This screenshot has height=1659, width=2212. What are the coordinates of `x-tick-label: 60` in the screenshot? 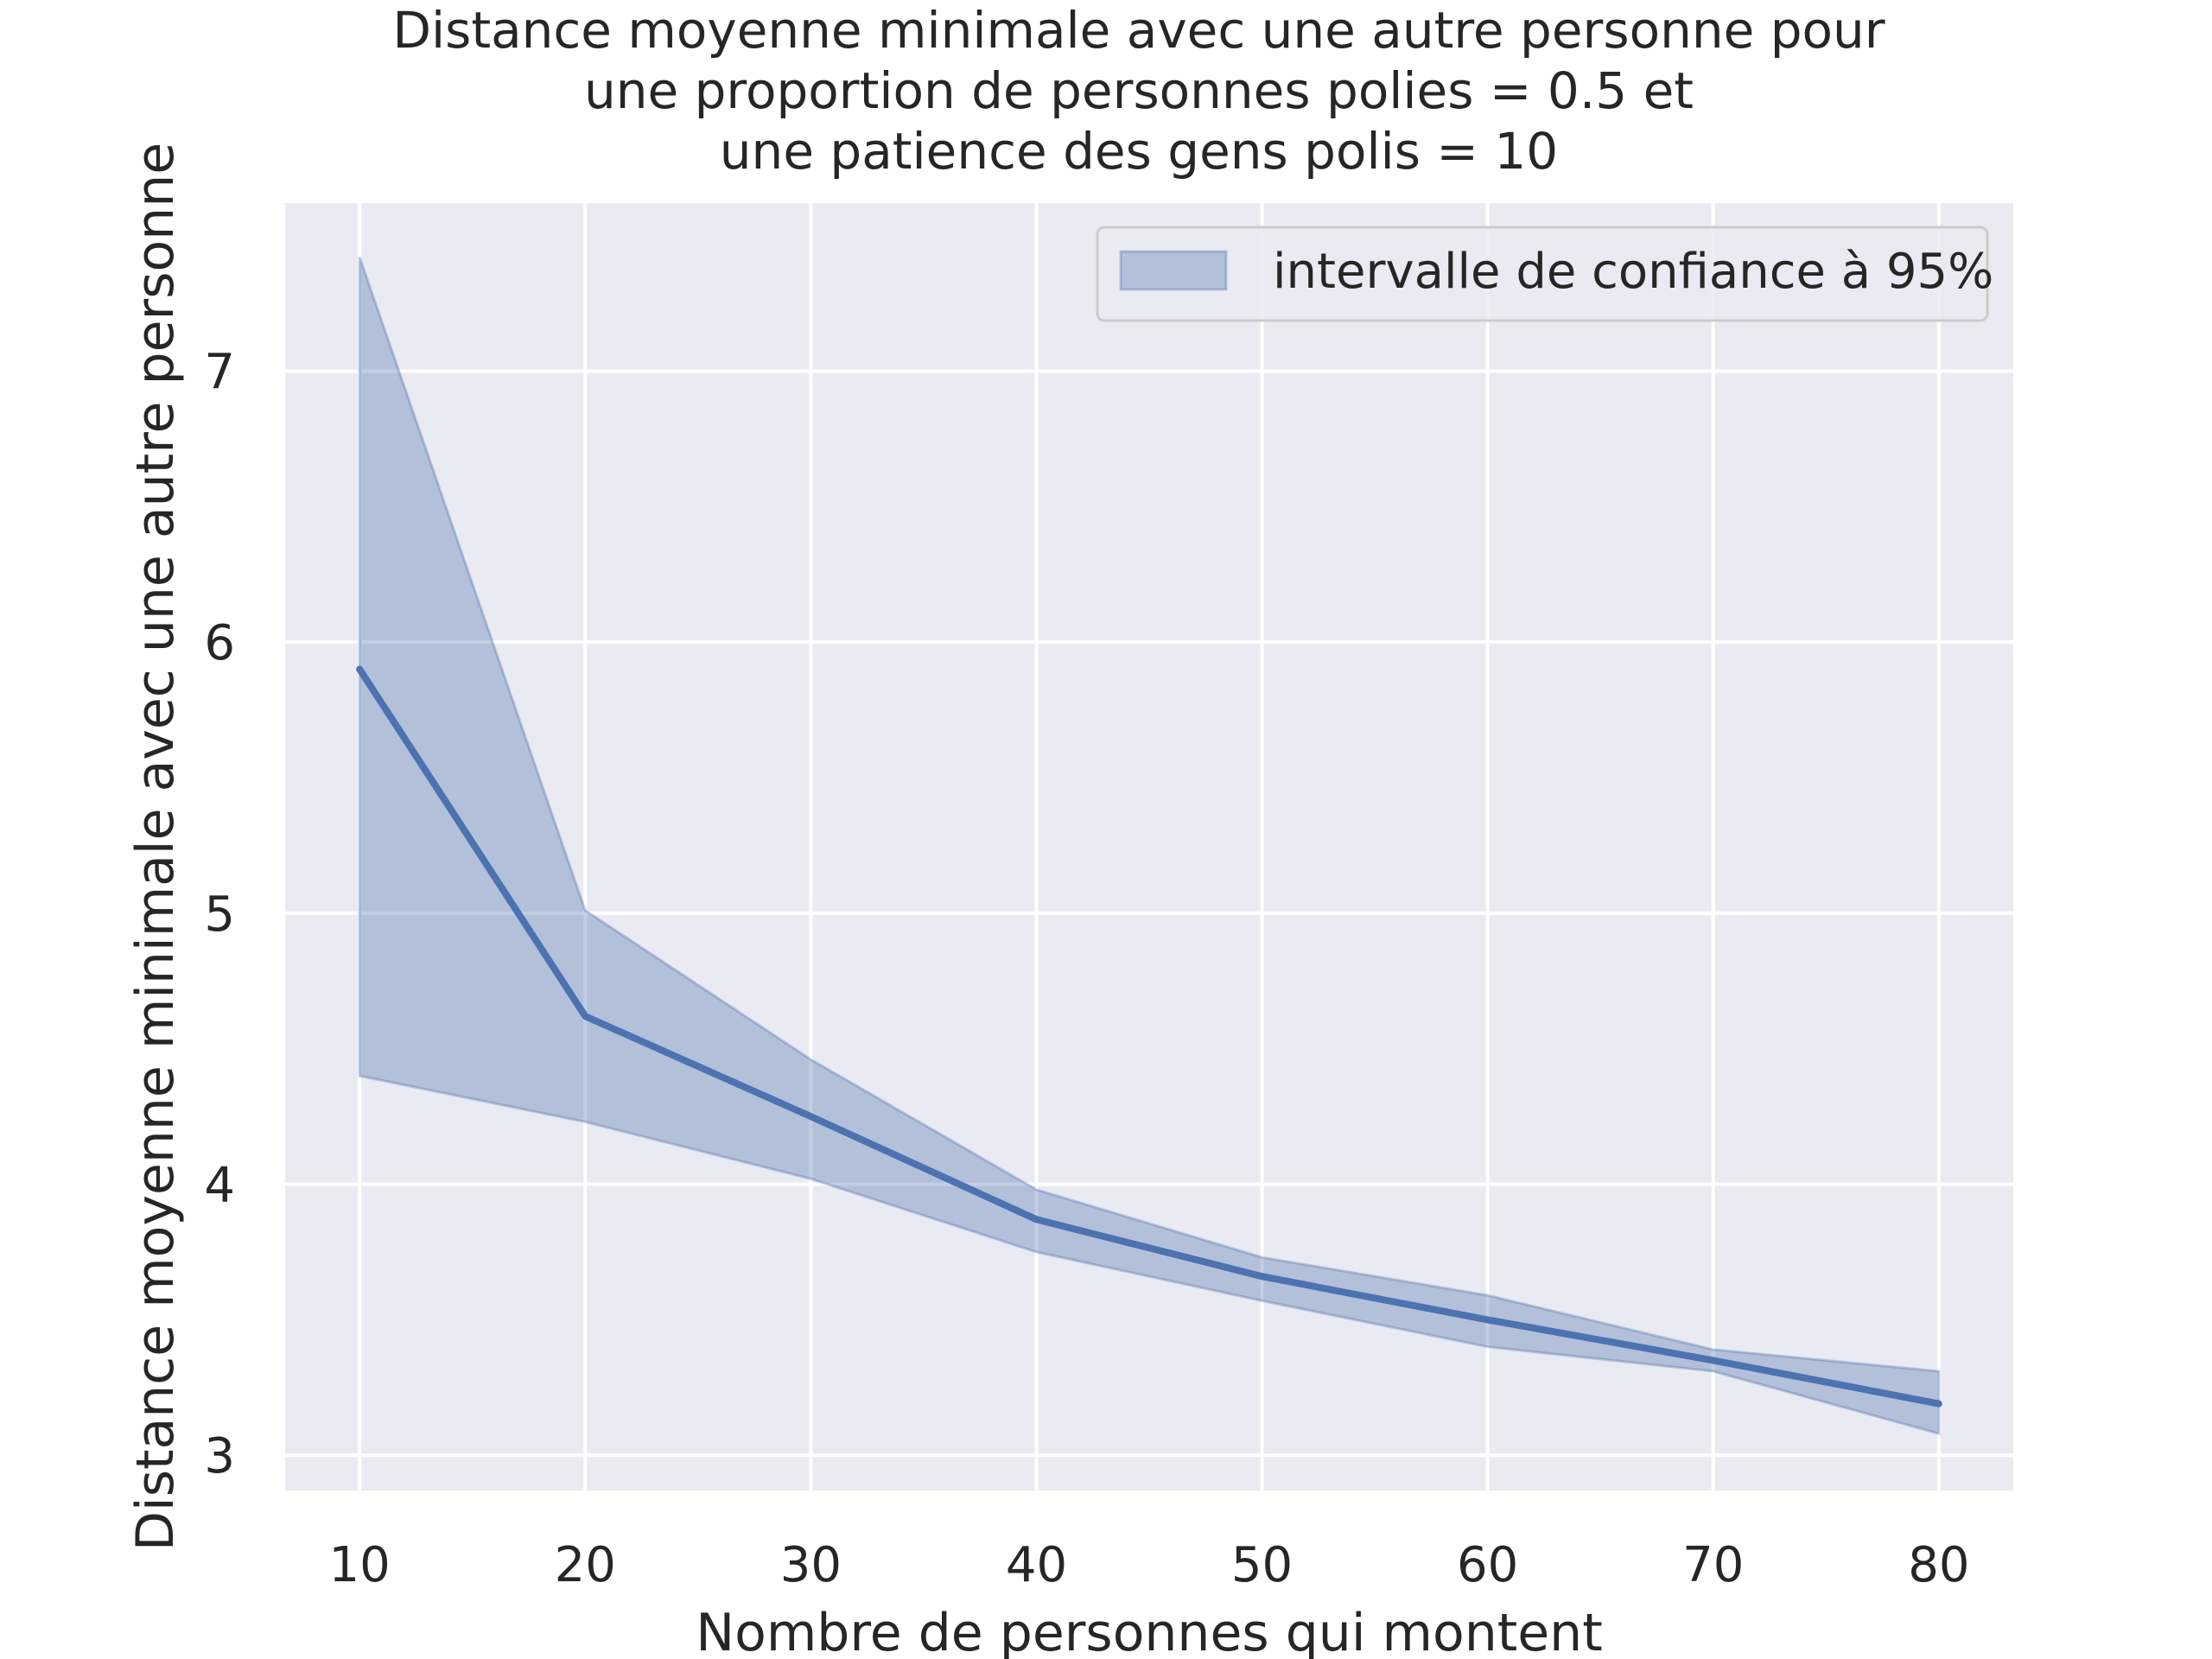 It's located at (1487, 1565).